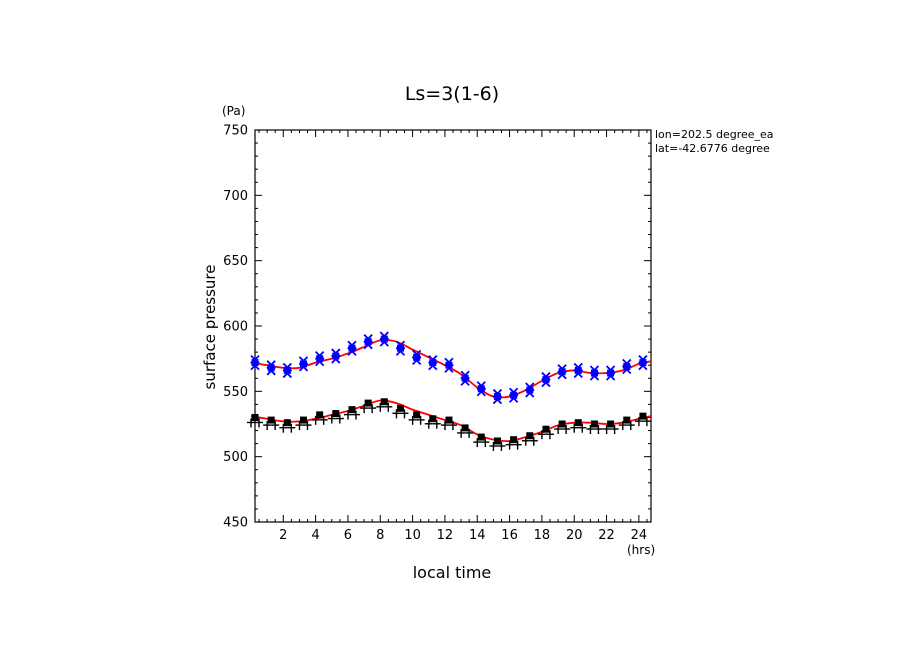 This screenshot has height=654, width=904. What do you see at coordinates (235, 392) in the screenshot?
I see `y-tick-label: 550` at bounding box center [235, 392].